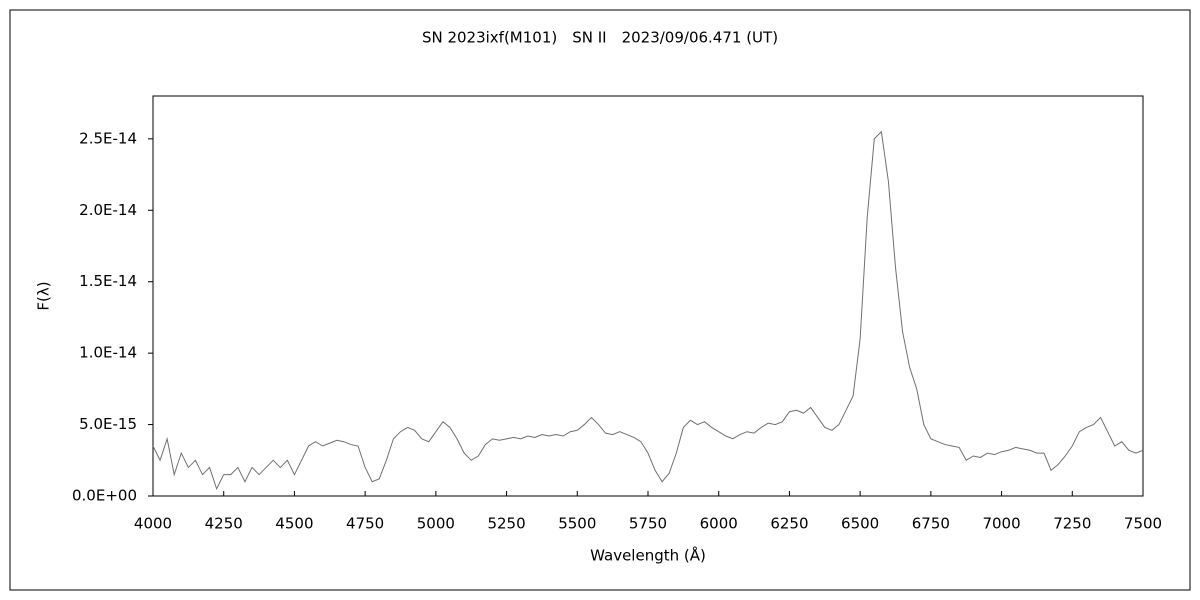 This screenshot has width=1200, height=600. Describe the element at coordinates (577, 524) in the screenshot. I see `x-tick-label: 5500` at that location.